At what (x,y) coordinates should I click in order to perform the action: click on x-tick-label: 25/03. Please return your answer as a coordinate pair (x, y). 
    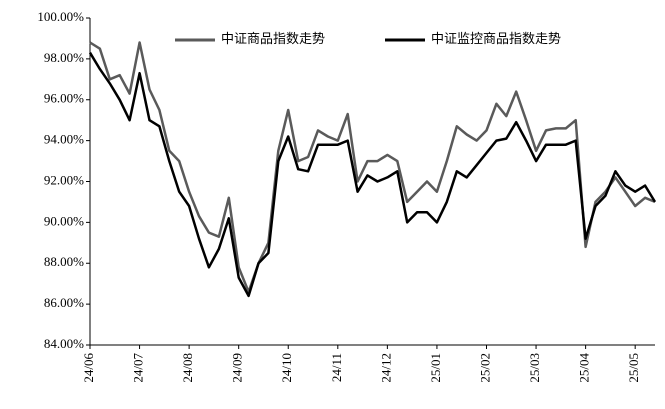
    Looking at the image, I should click on (534, 368).